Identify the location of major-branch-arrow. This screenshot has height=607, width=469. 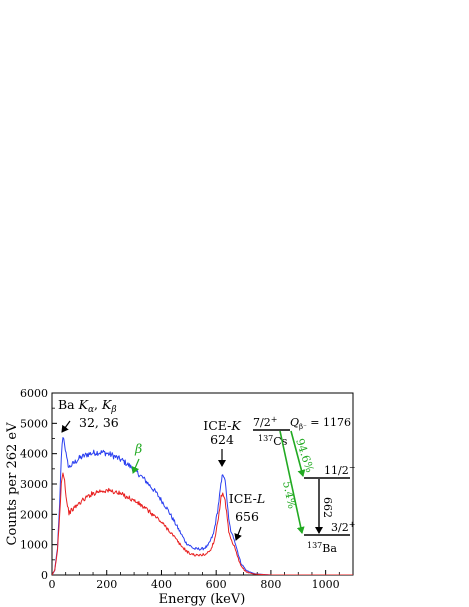
(298, 453).